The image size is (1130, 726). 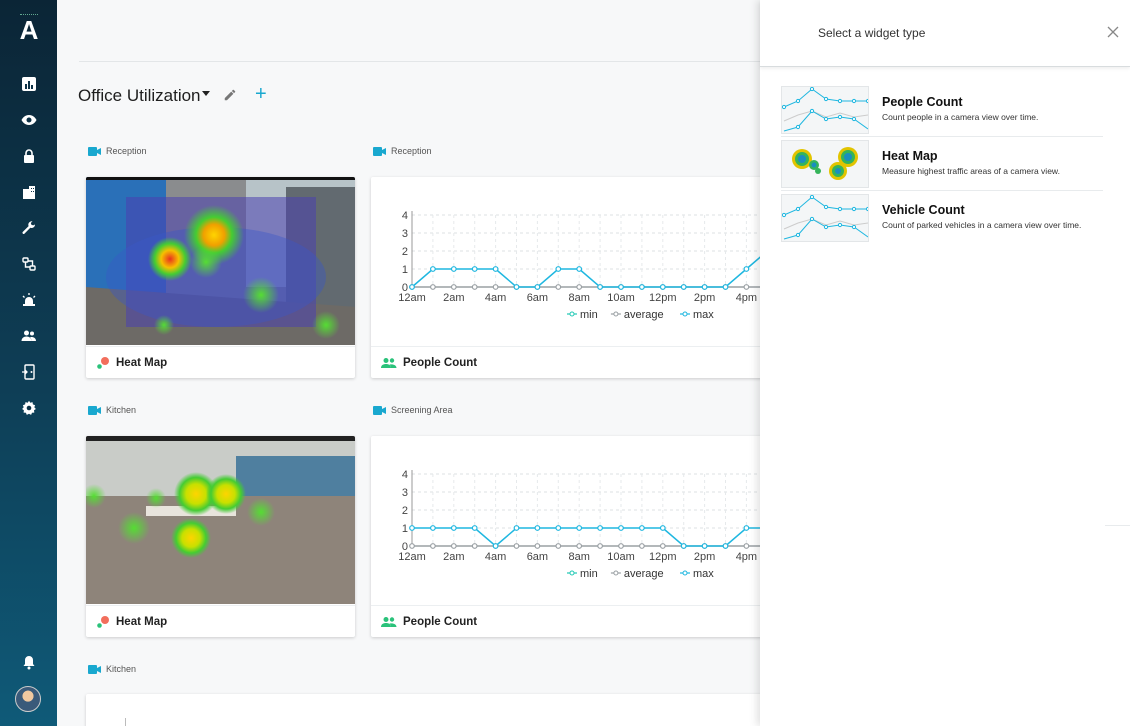 What do you see at coordinates (922, 102) in the screenshot?
I see `widget-option-title: People Count` at bounding box center [922, 102].